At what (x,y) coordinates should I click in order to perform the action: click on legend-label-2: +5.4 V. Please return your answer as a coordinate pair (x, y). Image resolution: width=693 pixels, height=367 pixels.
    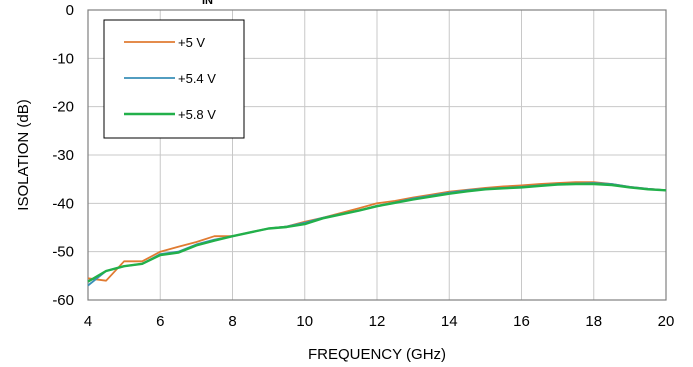
    Looking at the image, I should click on (197, 78).